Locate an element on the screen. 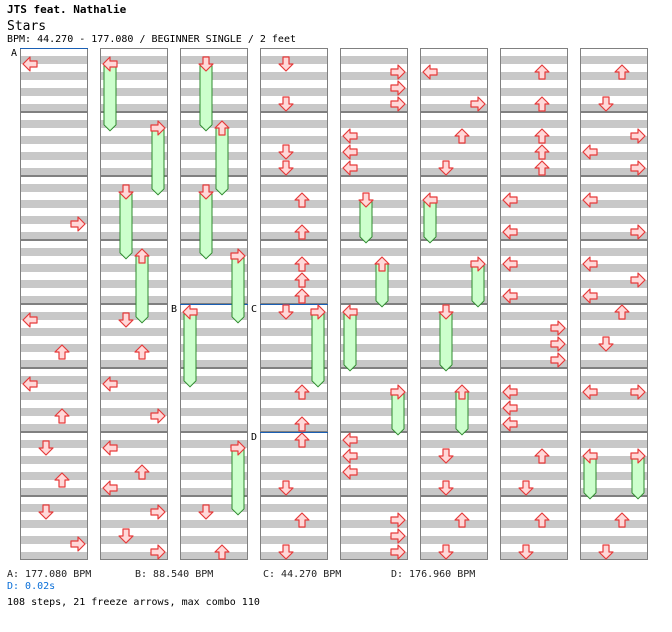  left-freeze-arrow-icon is located at coordinates (430, 200).